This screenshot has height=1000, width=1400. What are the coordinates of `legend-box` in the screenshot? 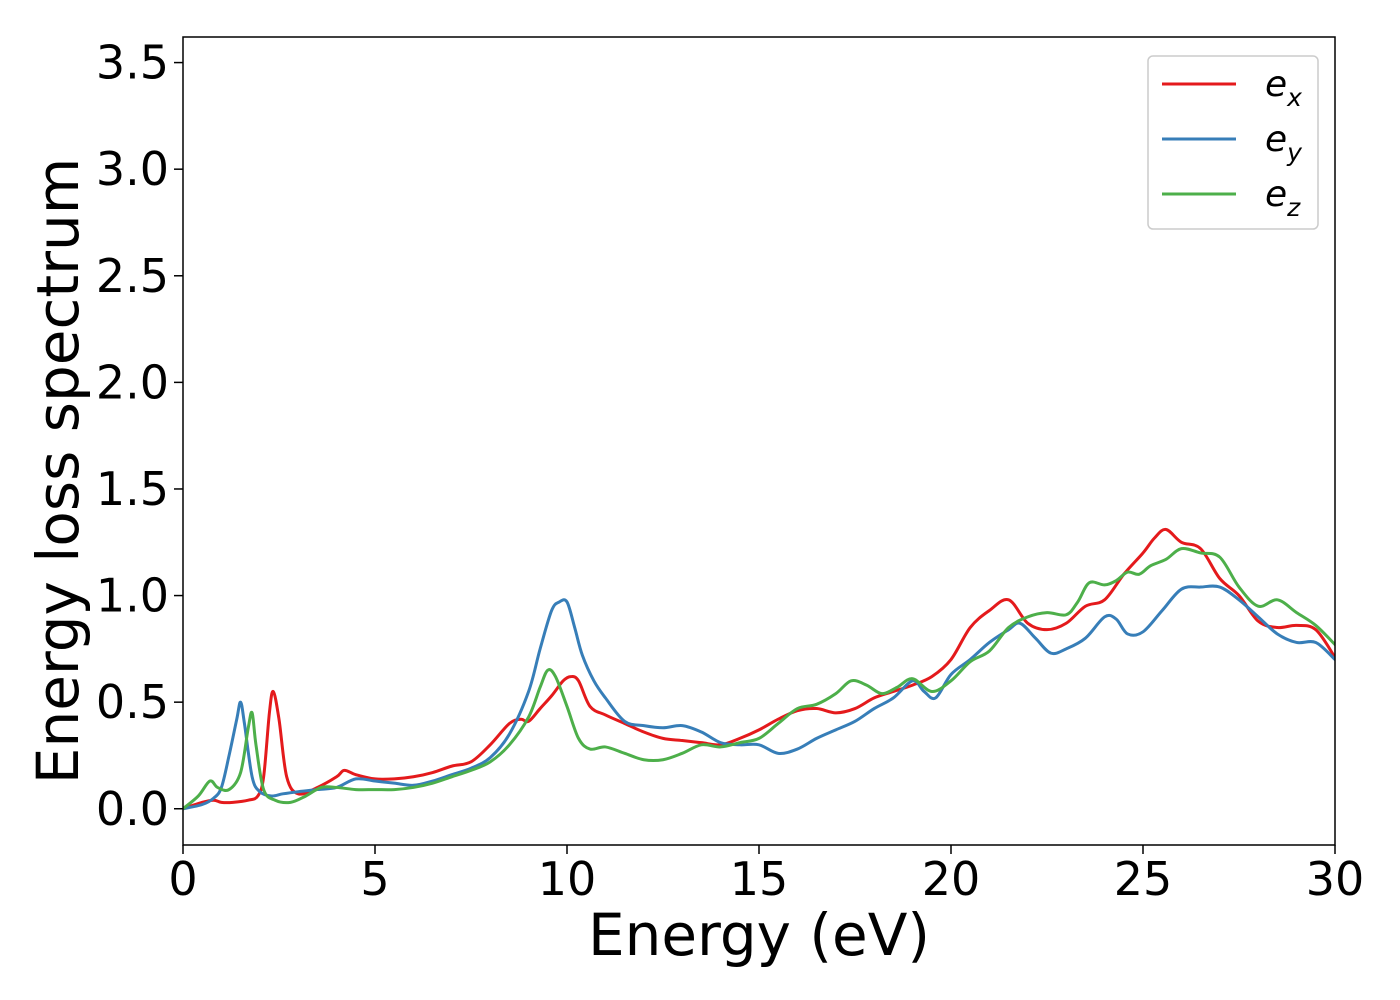 It's located at (1233, 142).